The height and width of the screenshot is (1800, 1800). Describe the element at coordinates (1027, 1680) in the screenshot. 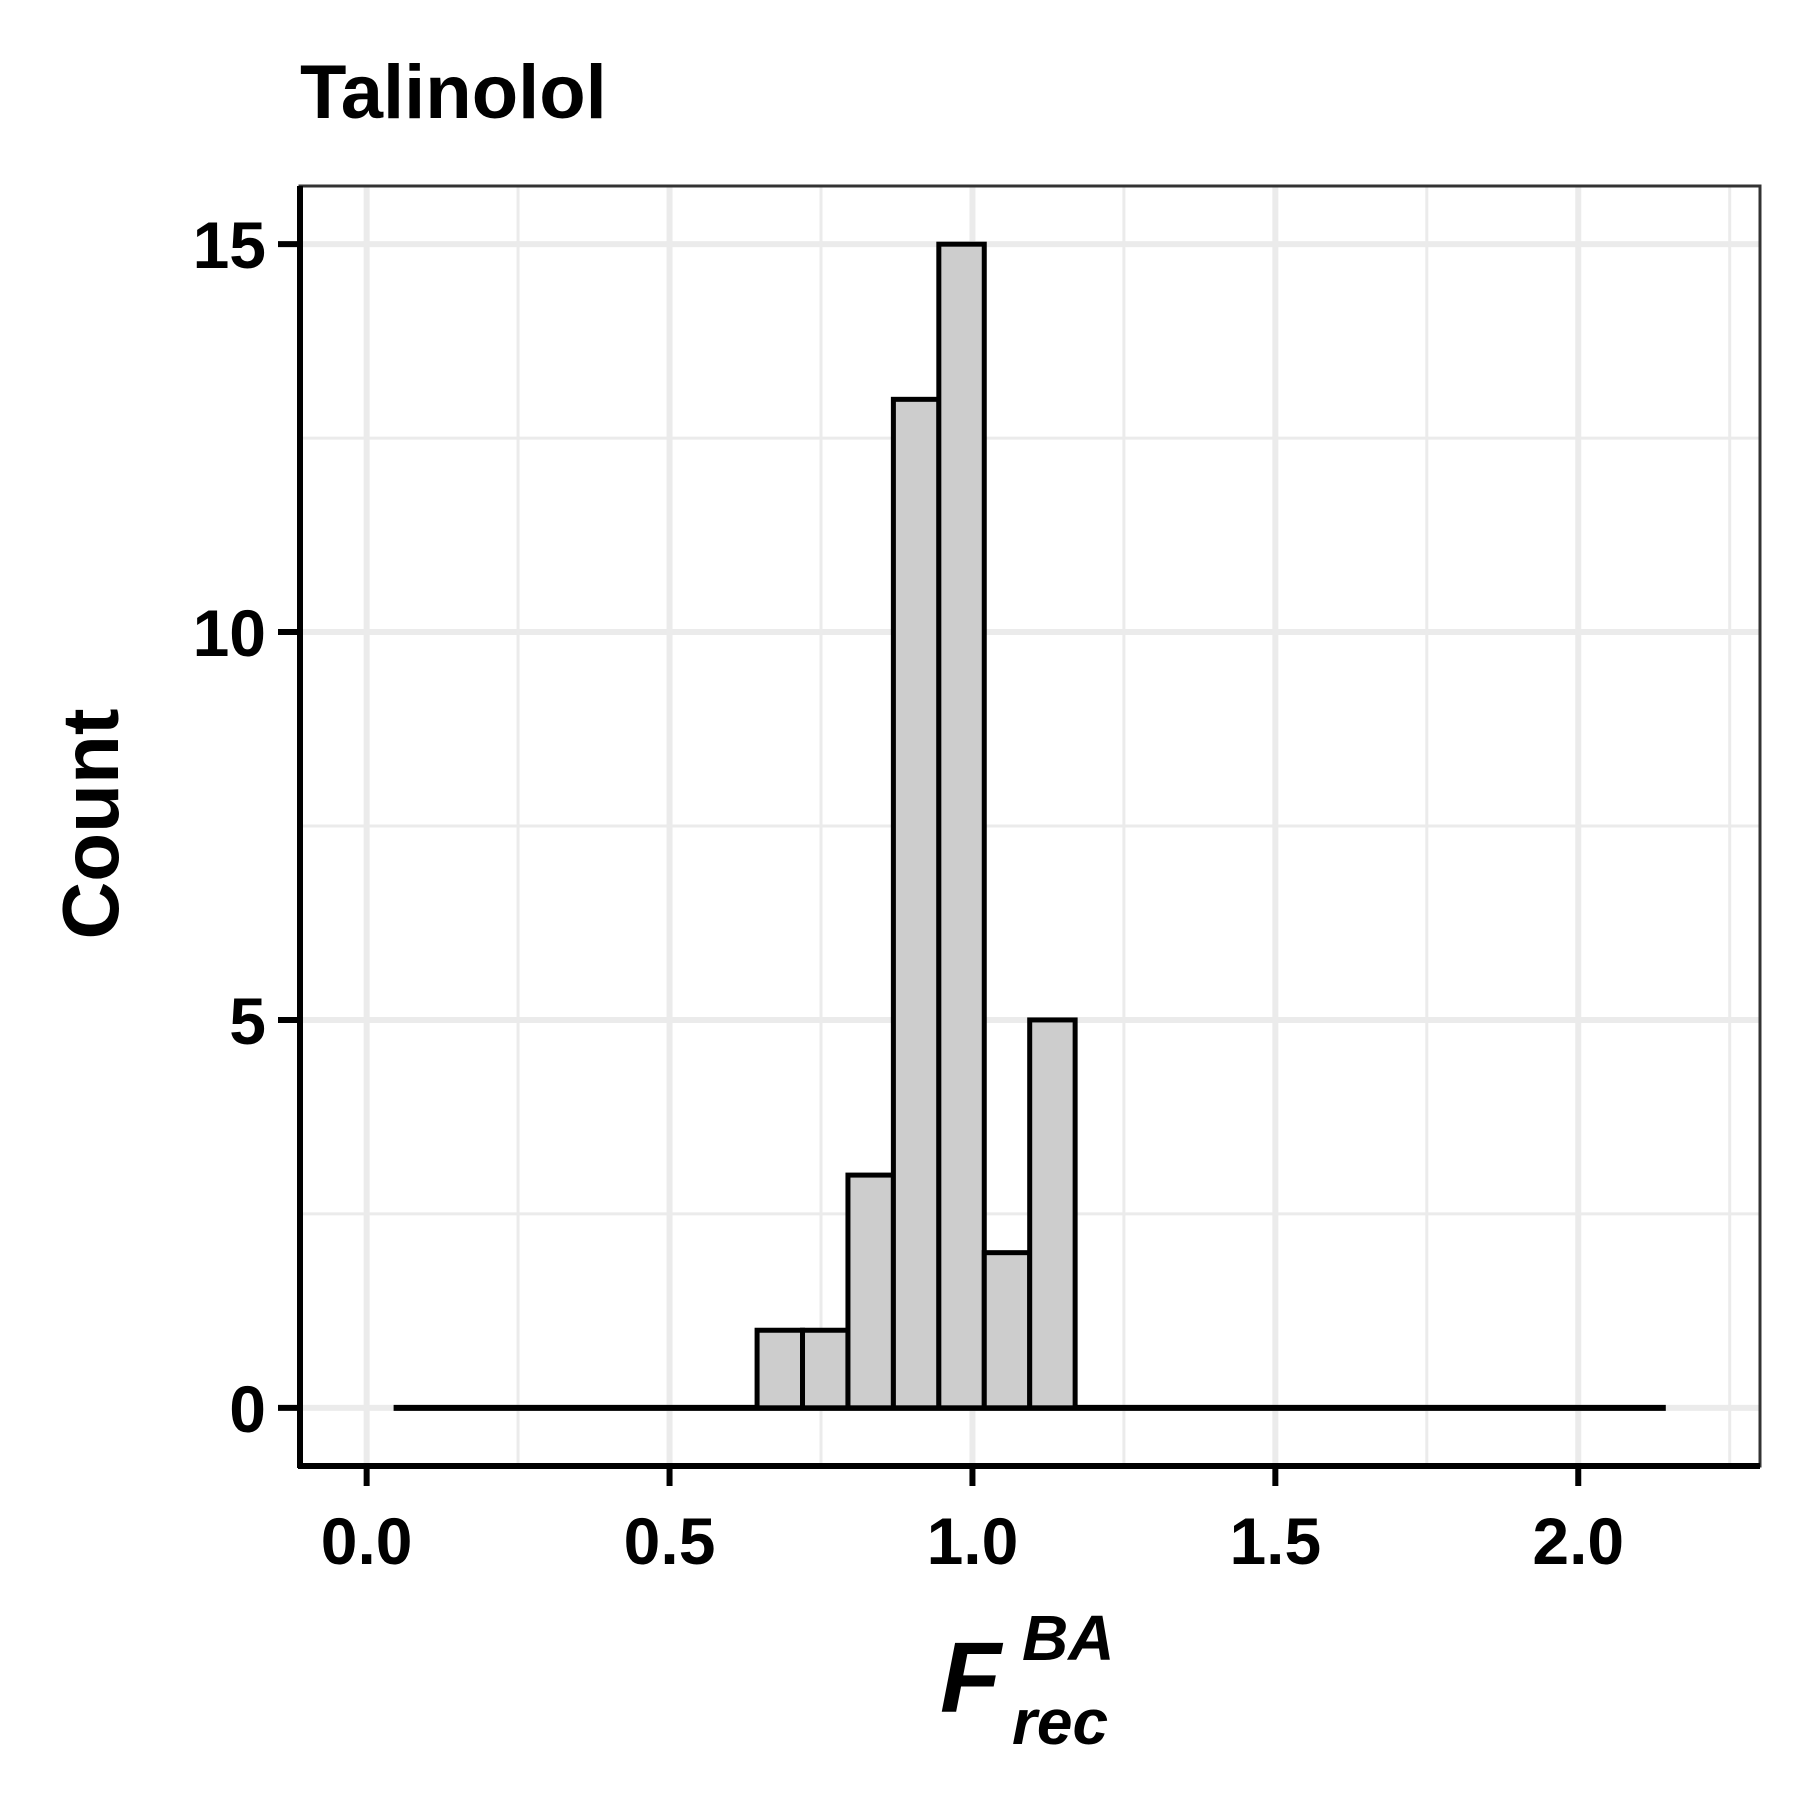

I see `x-axis-label: F BA rec` at that location.